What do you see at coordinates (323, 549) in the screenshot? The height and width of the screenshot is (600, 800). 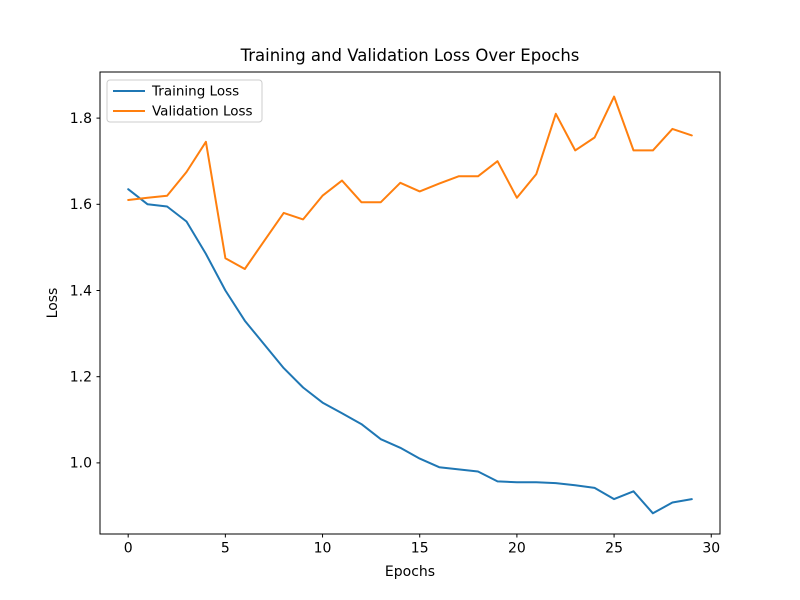 I see `x-tick-label: 10` at bounding box center [323, 549].